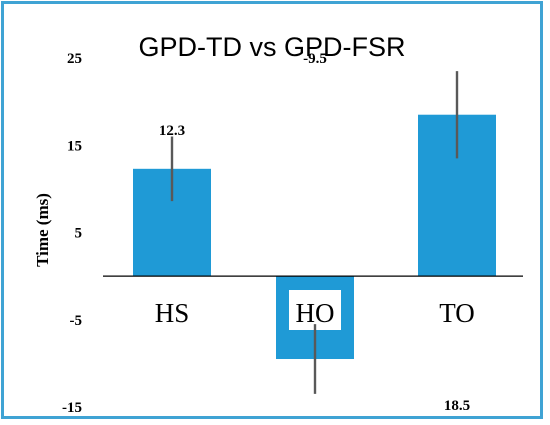 The image size is (550, 425). I want to click on category-label: HO, so click(315, 313).